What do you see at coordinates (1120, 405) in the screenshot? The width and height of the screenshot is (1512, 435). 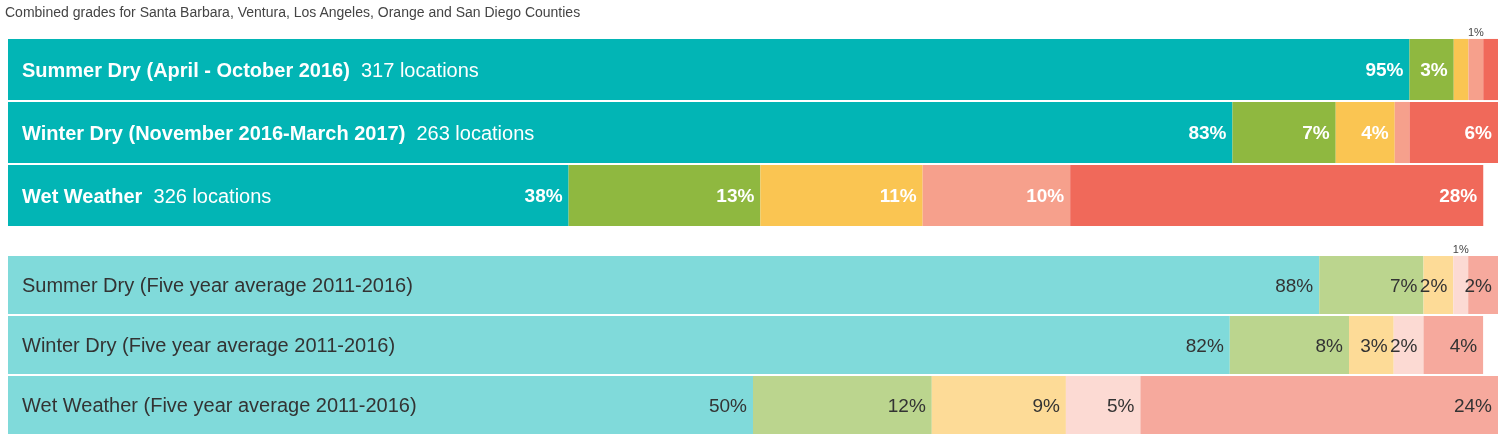 I see `data-label: 5%` at bounding box center [1120, 405].